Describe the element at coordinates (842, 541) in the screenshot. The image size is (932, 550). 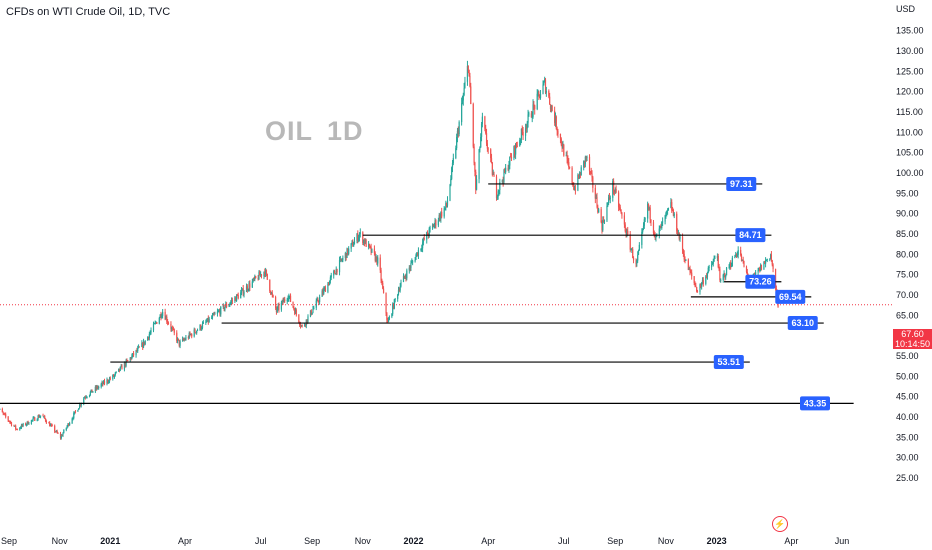
I see `x-tick-label: Jun` at that location.